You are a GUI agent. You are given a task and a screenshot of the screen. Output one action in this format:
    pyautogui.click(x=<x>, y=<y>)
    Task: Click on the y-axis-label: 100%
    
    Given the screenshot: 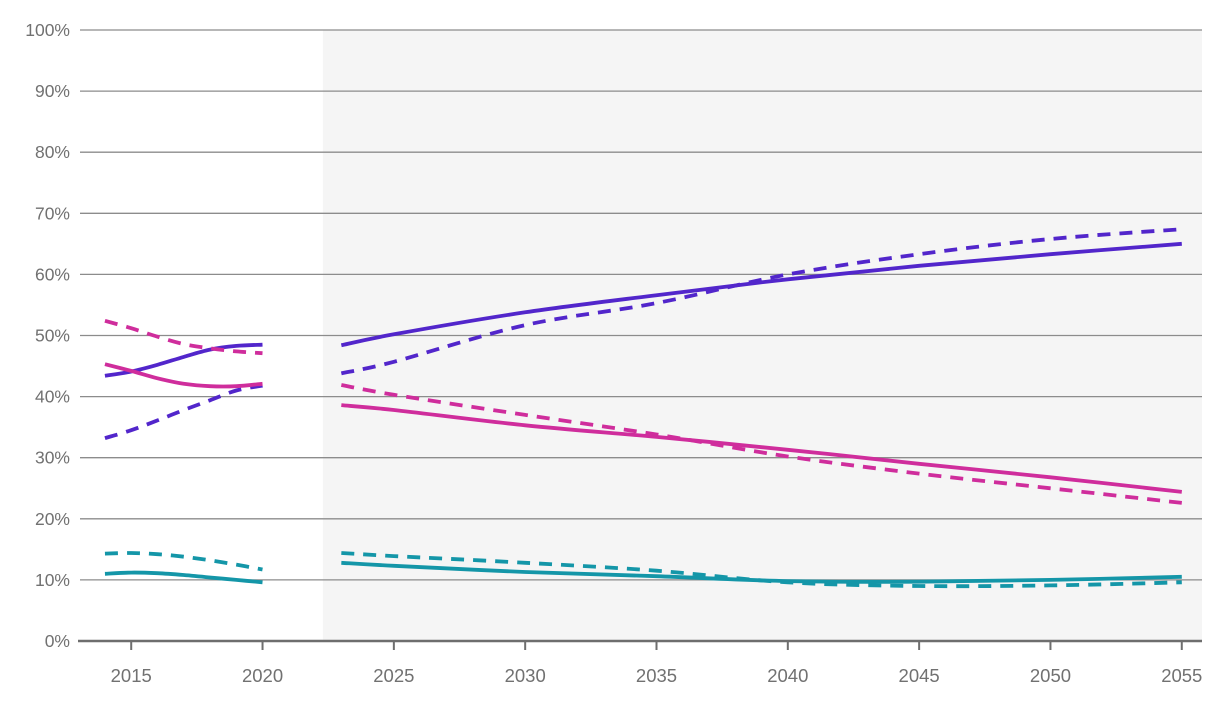 What is the action you would take?
    pyautogui.click(x=47, y=30)
    